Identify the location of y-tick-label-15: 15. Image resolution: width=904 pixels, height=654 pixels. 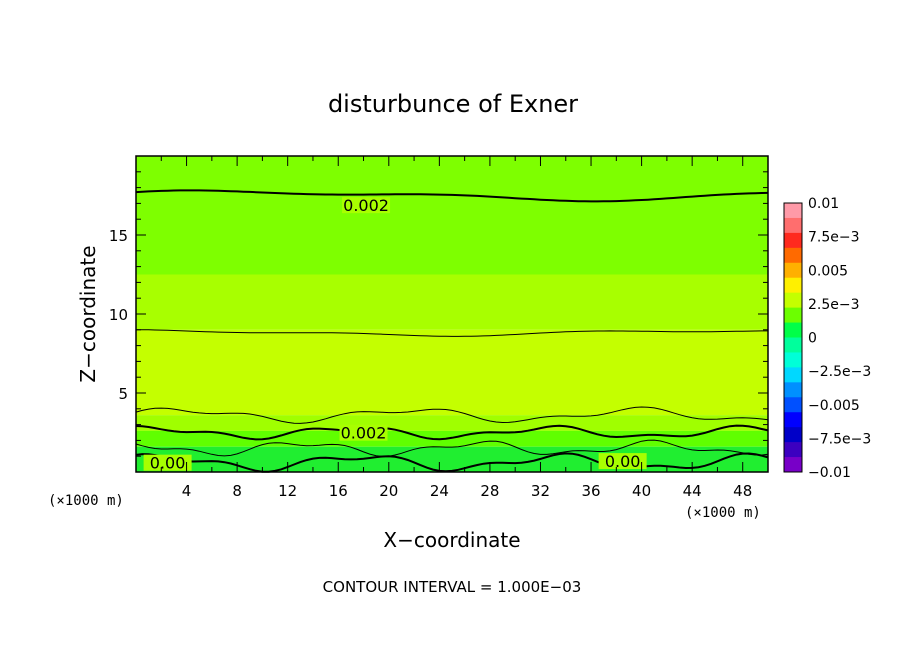
(118, 236).